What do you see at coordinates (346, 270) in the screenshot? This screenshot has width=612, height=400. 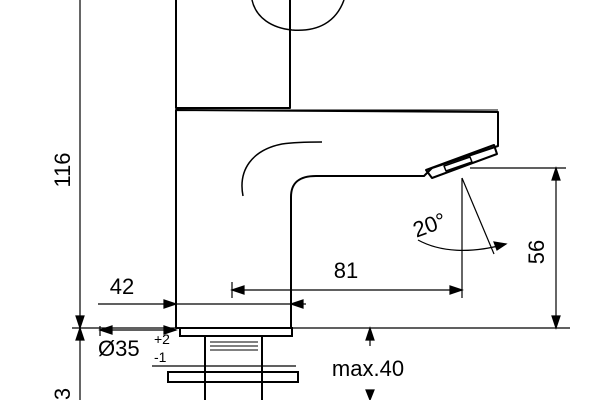 I see `dim-spout-reach-label: 81` at bounding box center [346, 270].